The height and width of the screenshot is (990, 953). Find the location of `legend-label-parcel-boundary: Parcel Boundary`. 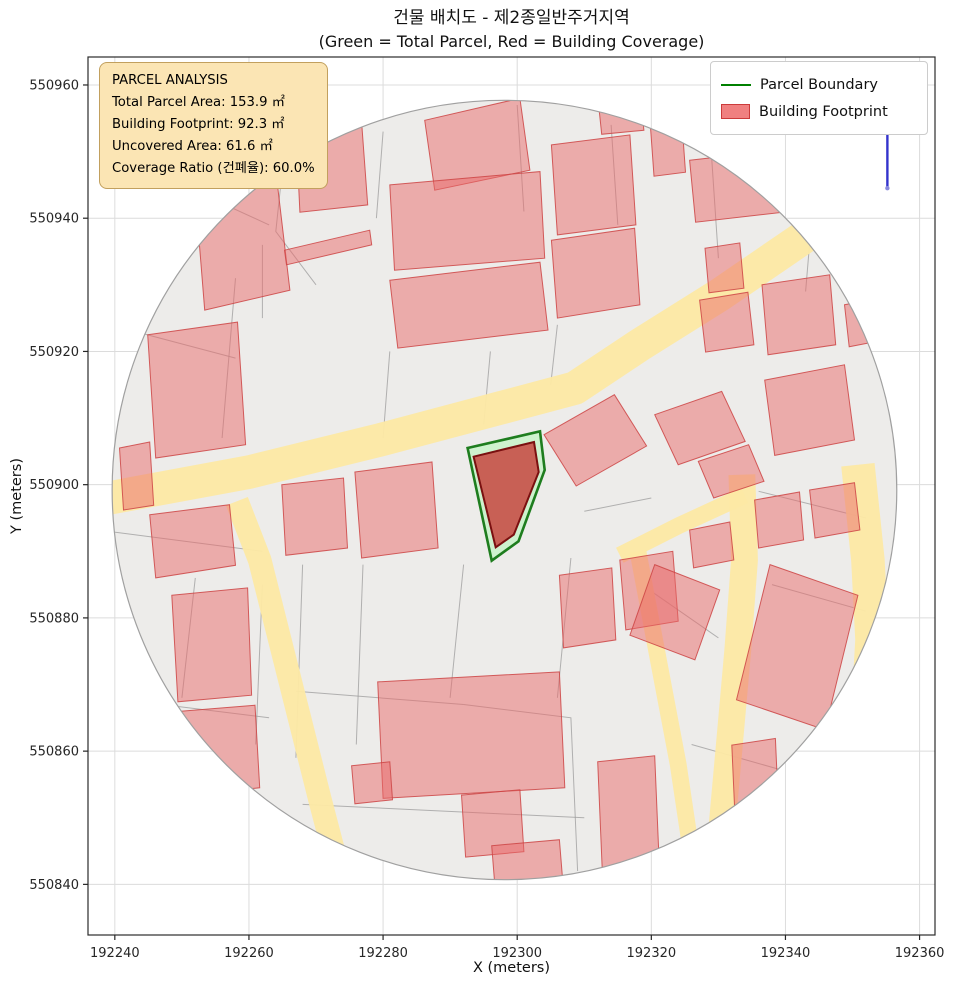

legend-label-parcel-boundary: Parcel Boundary is located at coordinates (819, 84).